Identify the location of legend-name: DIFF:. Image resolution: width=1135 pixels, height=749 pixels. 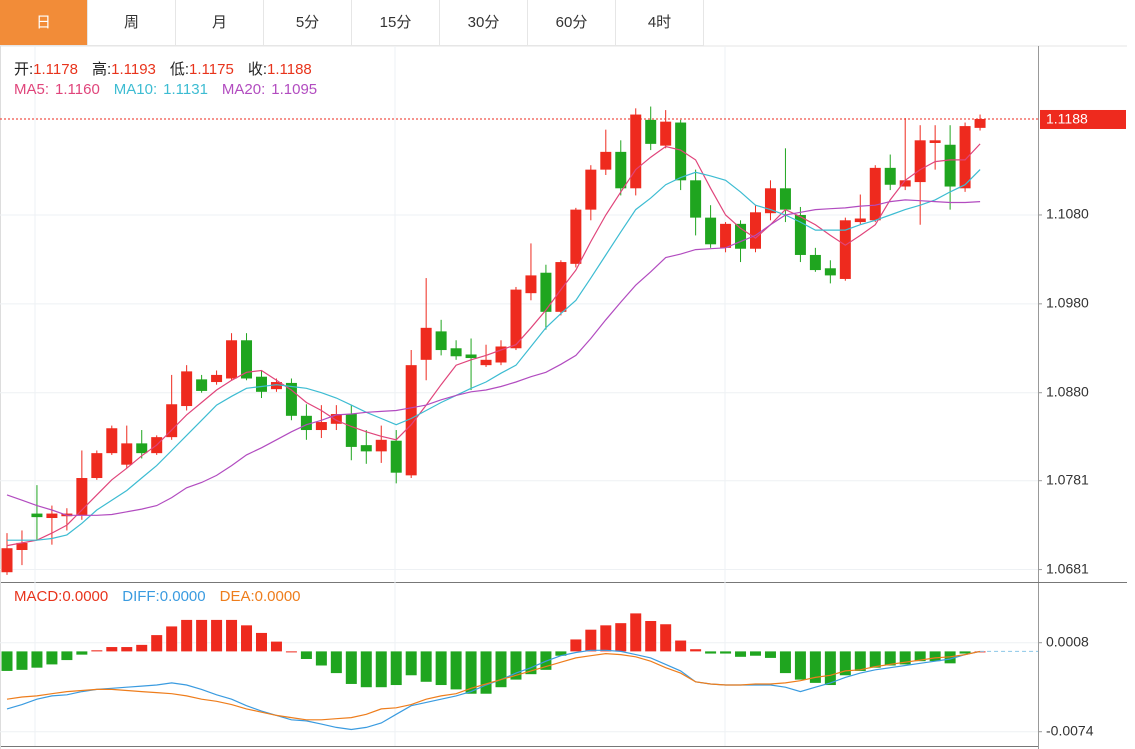
(141, 596).